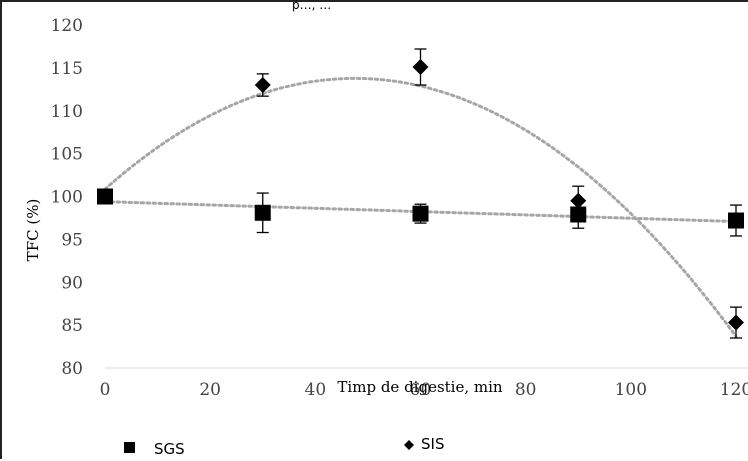 The image size is (748, 461). Describe the element at coordinates (526, 390) in the screenshot. I see `x-tick-label: 80` at that location.